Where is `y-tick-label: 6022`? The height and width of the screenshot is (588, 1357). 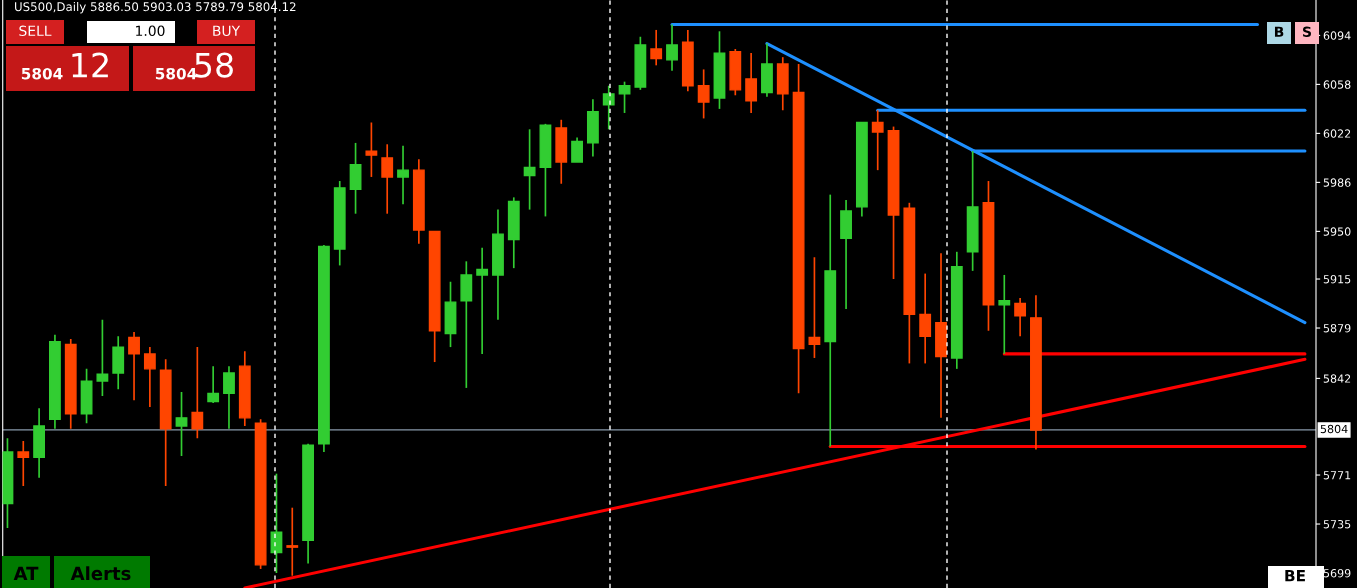
y-tick-label: 6022 is located at coordinates (1337, 133).